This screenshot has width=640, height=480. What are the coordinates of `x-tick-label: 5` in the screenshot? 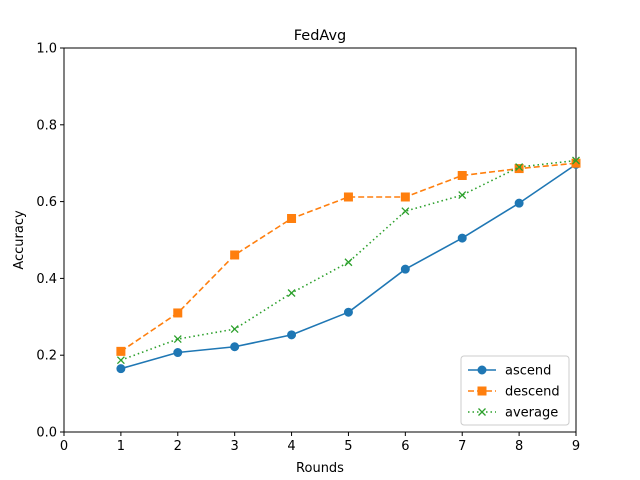 It's located at (348, 446).